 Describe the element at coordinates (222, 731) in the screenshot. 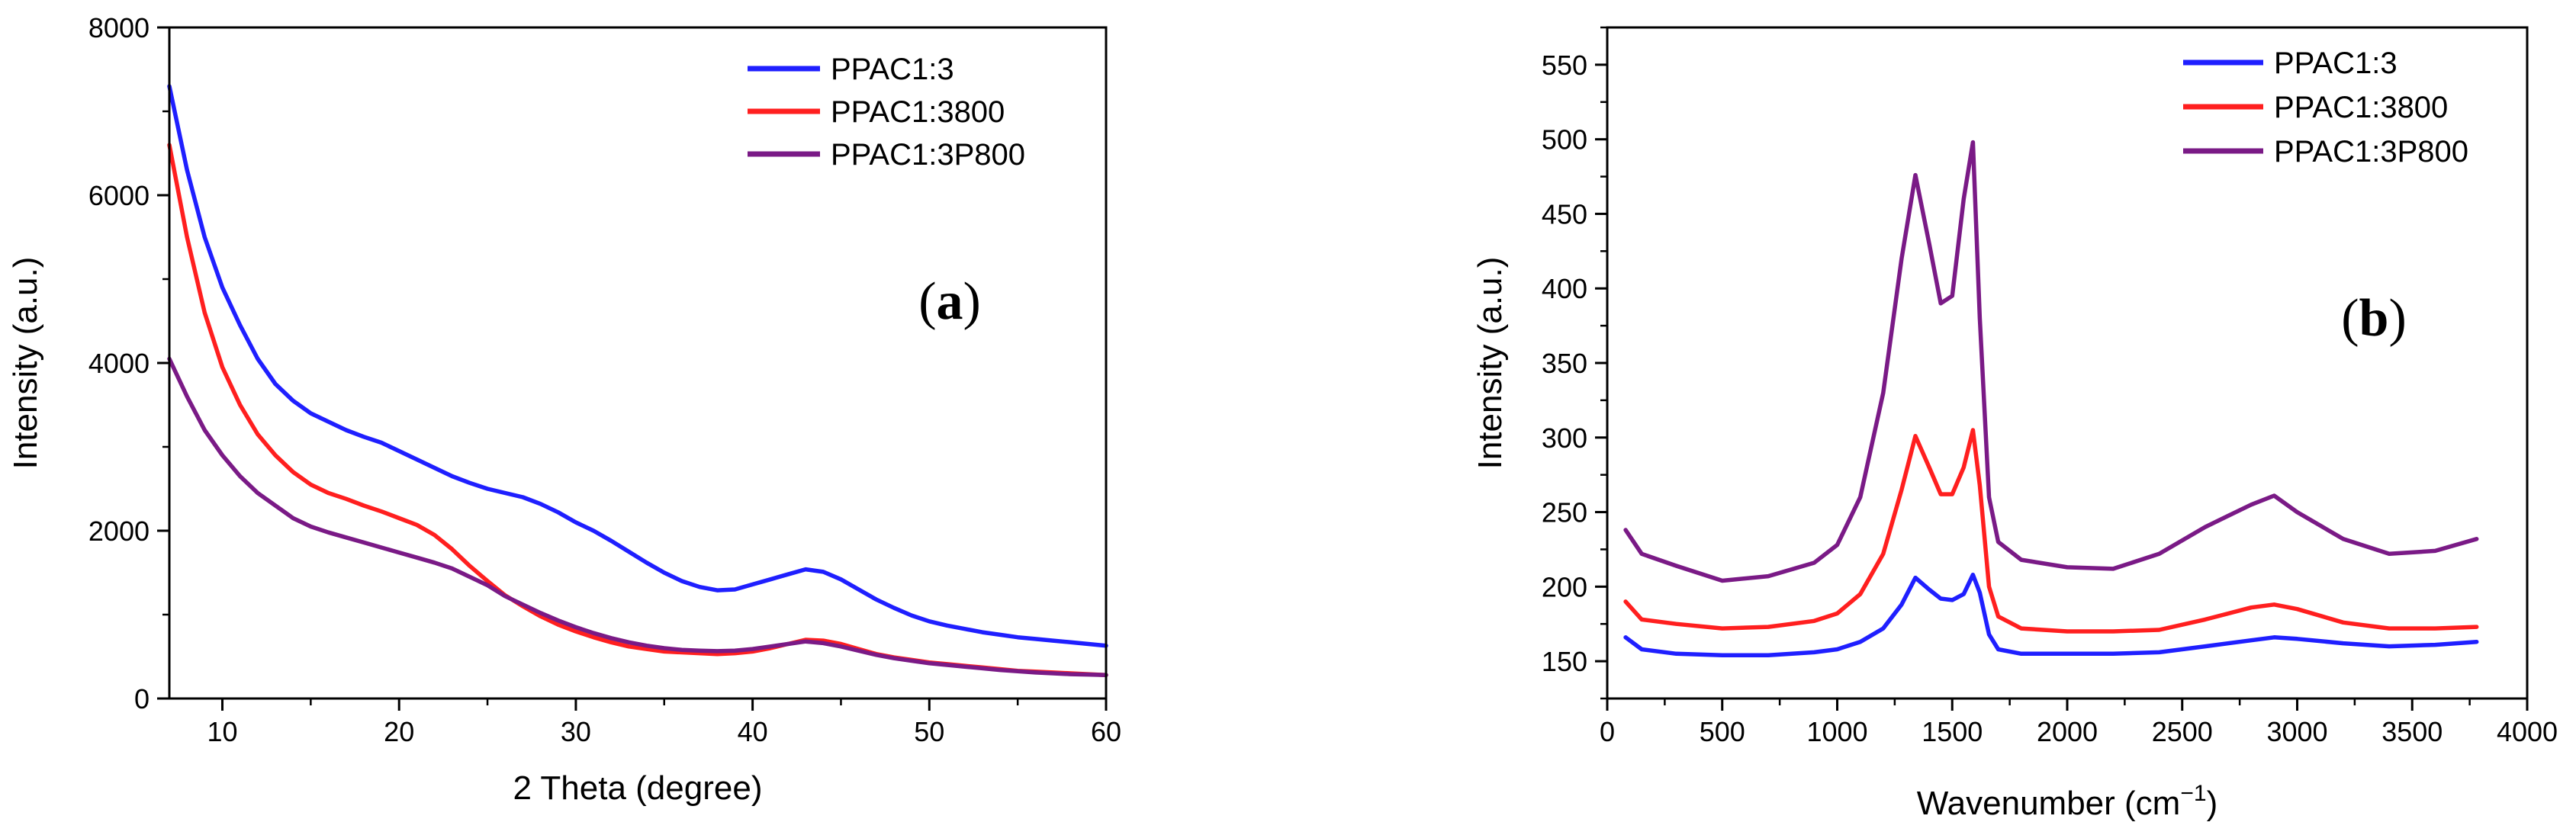

I see `panel-a-x-tick-label: 10` at that location.